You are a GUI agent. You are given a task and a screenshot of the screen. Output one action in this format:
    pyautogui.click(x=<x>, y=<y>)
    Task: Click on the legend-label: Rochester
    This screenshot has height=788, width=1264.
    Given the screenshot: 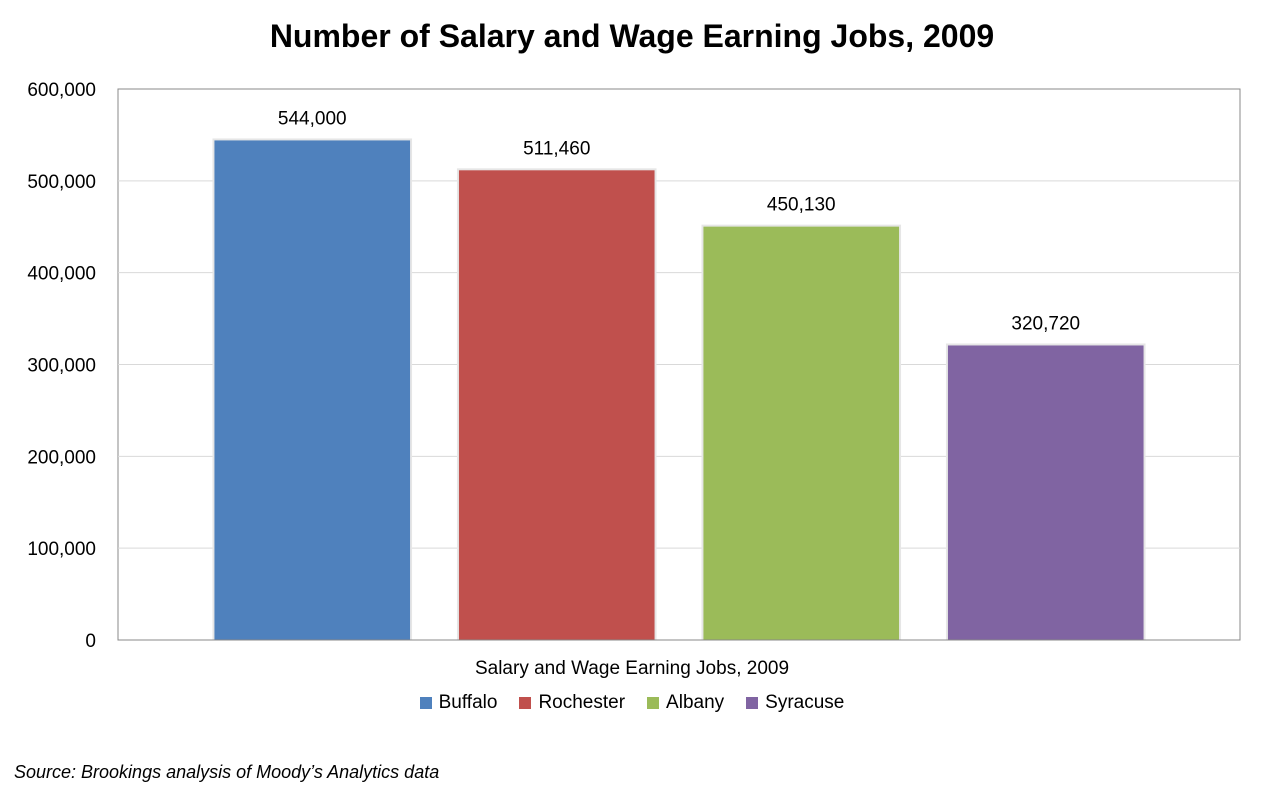 What is the action you would take?
    pyautogui.click(x=582, y=702)
    